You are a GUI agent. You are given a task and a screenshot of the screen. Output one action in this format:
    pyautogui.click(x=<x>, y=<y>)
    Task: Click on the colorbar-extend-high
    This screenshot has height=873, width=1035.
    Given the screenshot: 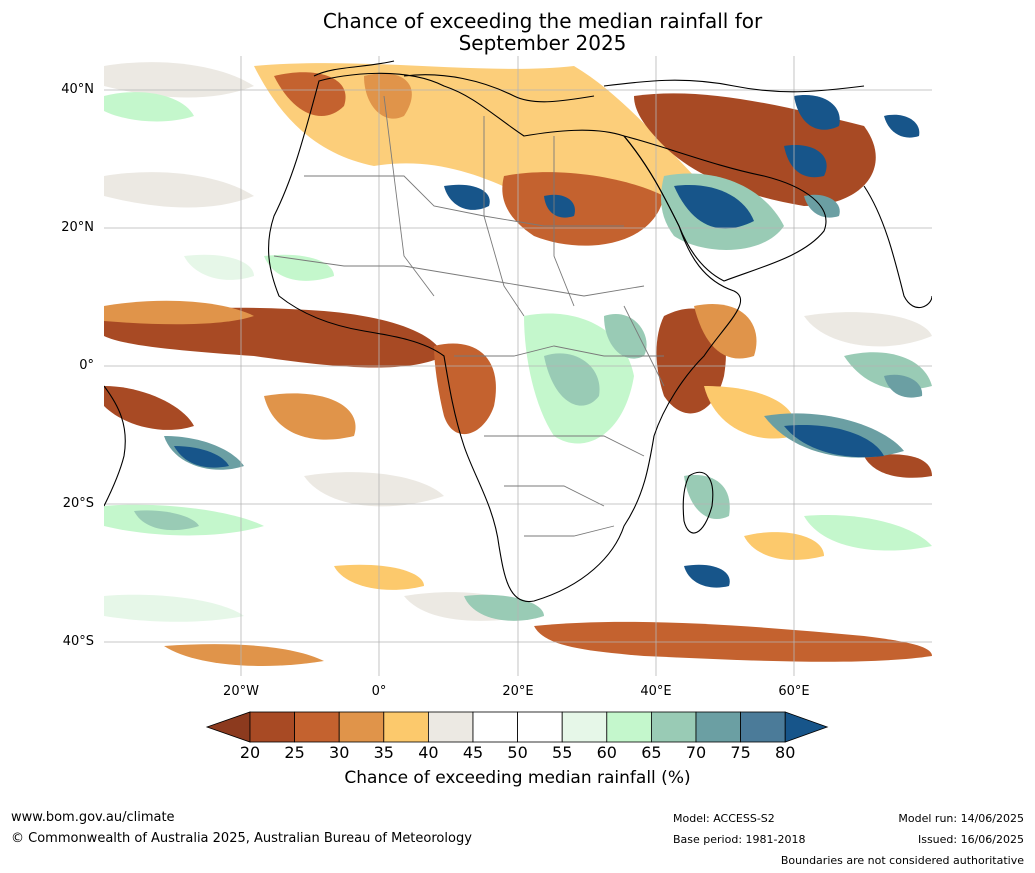 What is the action you would take?
    pyautogui.click(x=806, y=727)
    